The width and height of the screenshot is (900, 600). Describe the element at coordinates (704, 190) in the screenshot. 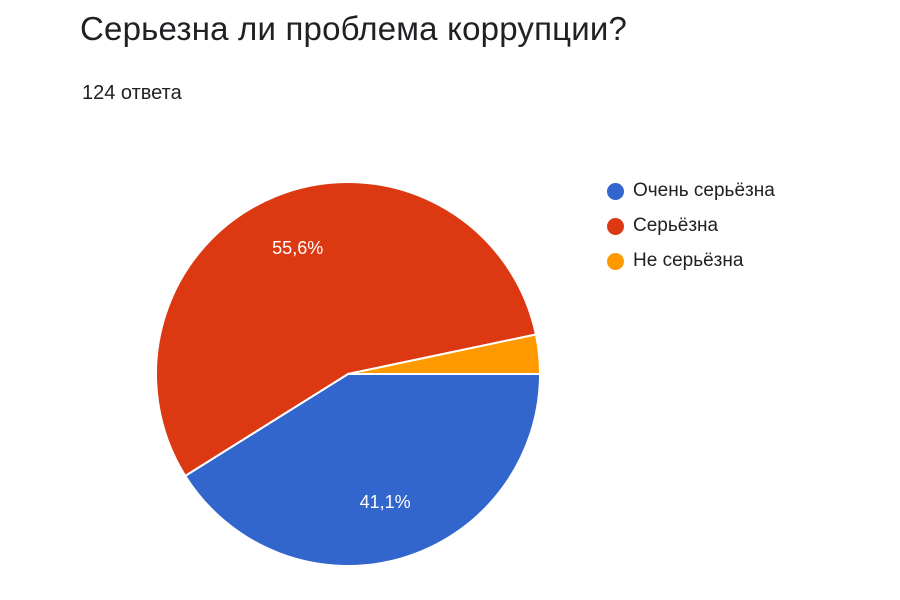

I see `legend-label: Очень серьёзна` at that location.